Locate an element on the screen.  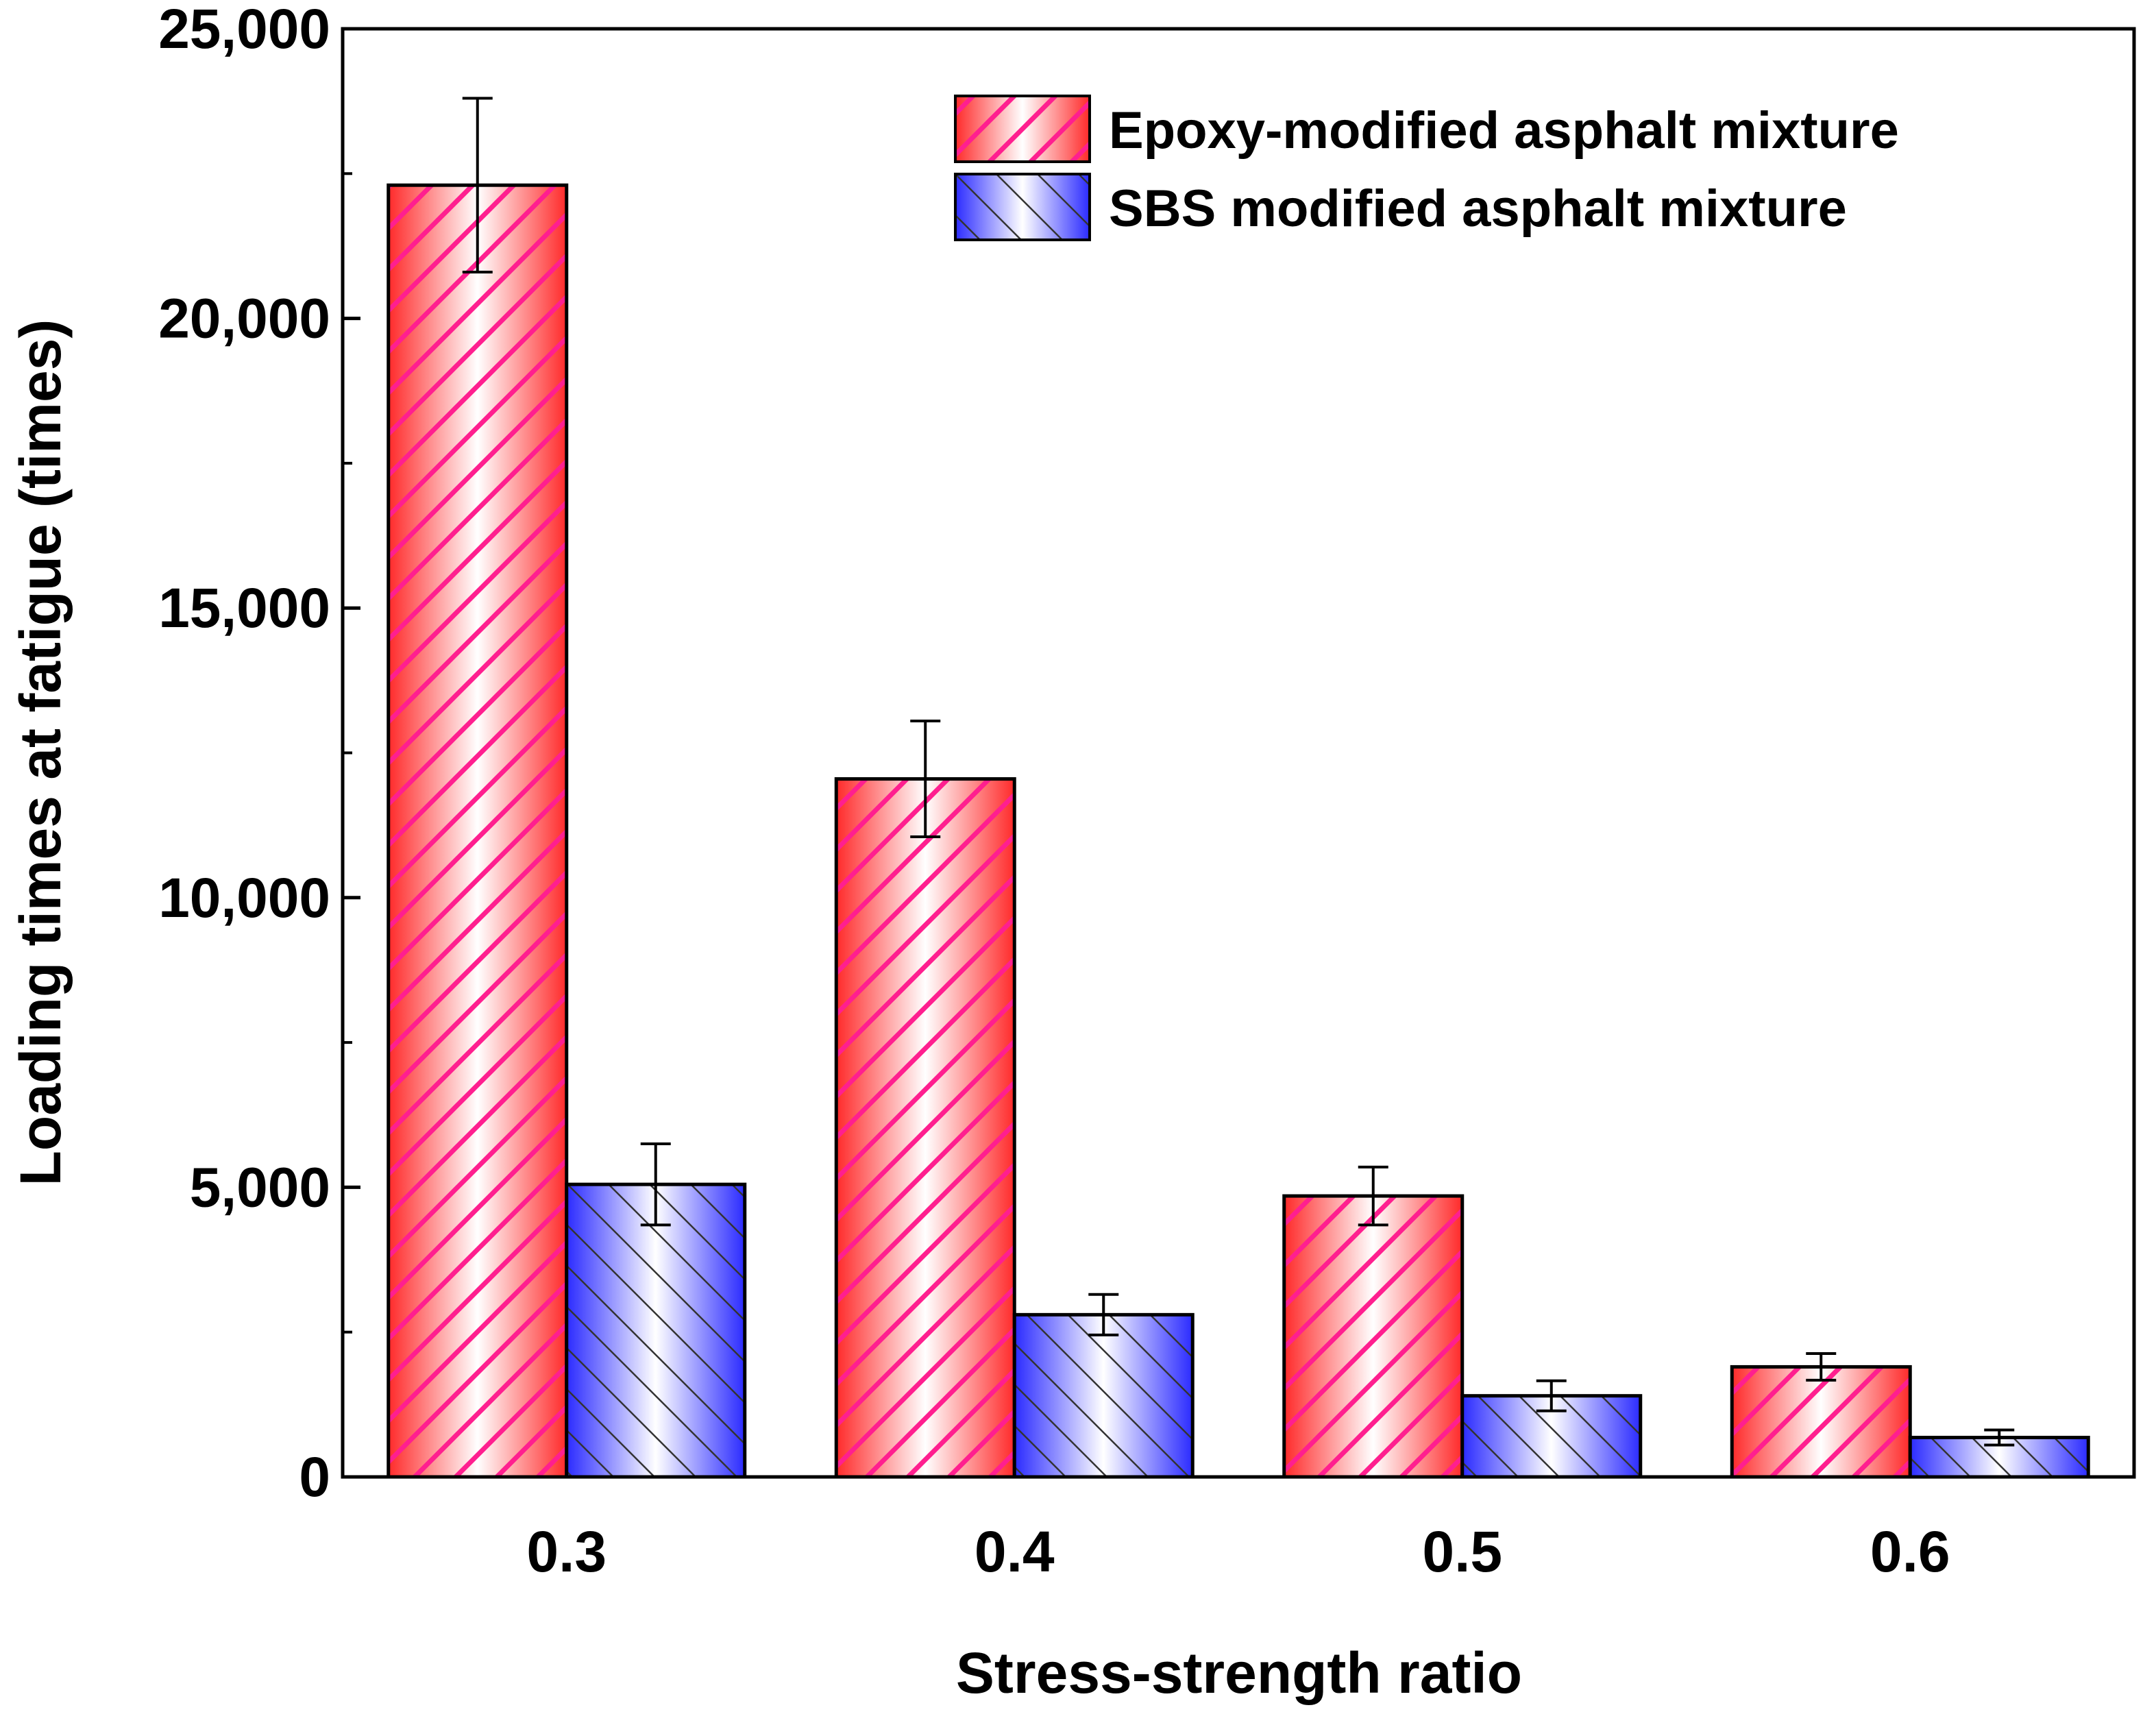
y-tick-label: 25,000 is located at coordinates (244, 30).